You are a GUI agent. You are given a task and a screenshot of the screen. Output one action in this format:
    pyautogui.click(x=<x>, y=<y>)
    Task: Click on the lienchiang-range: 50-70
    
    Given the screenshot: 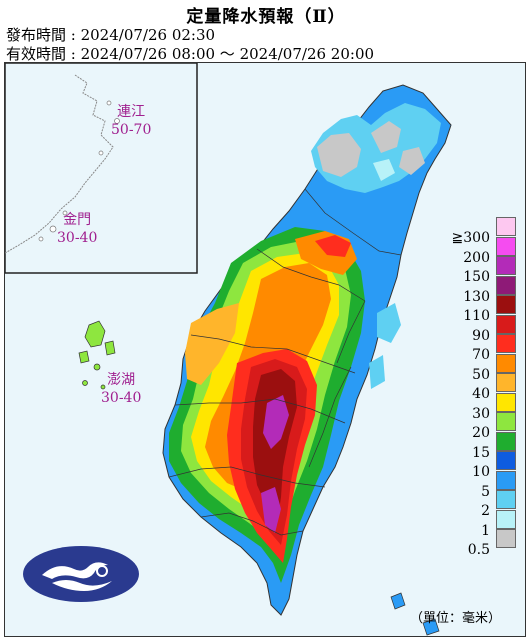 What is the action you would take?
    pyautogui.click(x=131, y=130)
    